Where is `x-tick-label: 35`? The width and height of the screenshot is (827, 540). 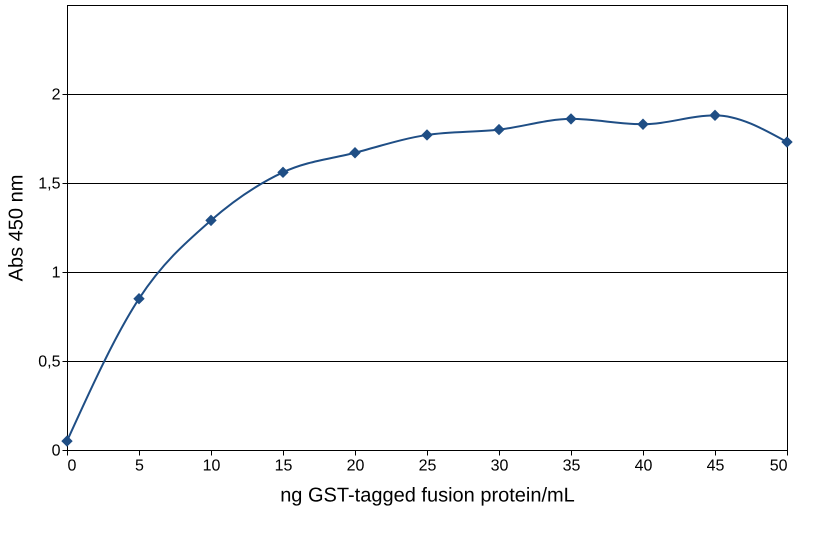 x-tick-label: 35 is located at coordinates (571, 466).